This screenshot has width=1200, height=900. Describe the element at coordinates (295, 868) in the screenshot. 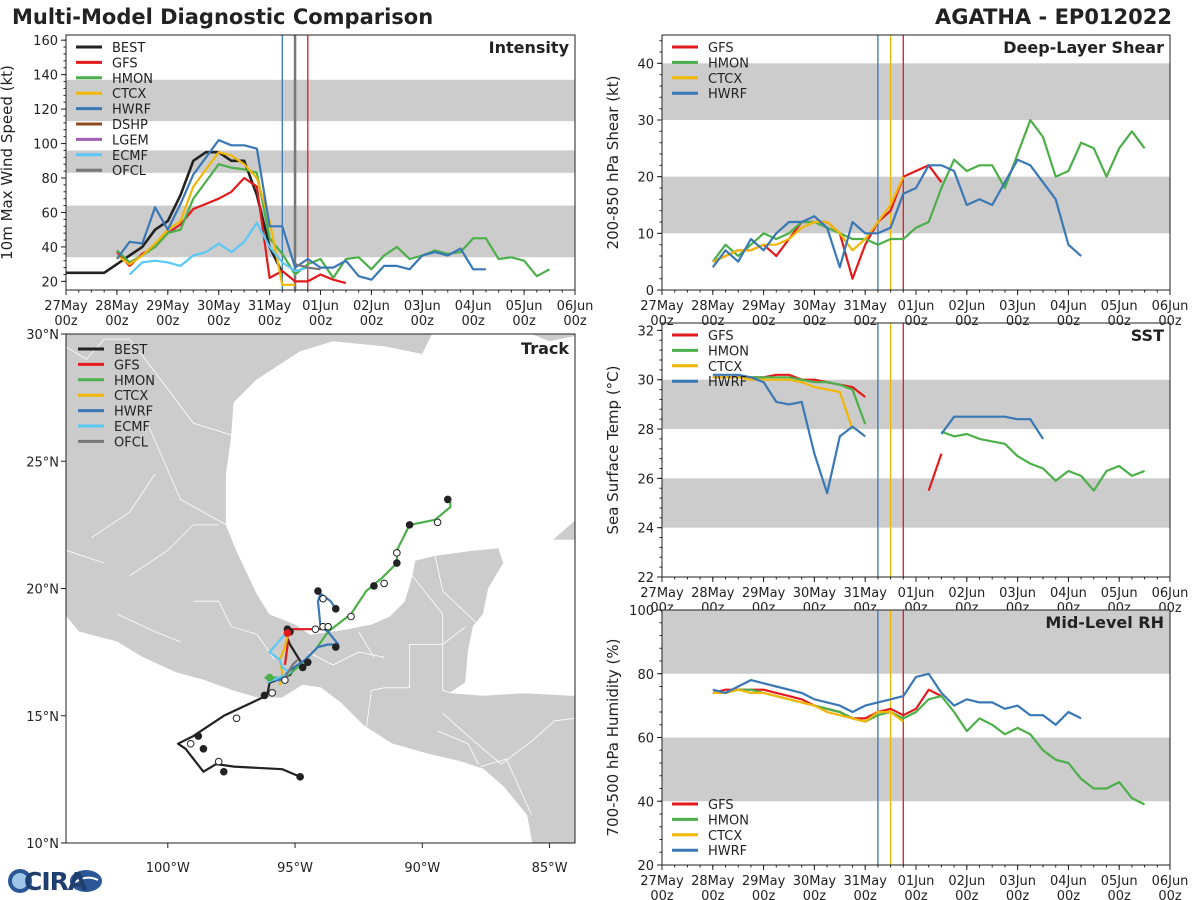

I see `lon-label: 95°W` at that location.